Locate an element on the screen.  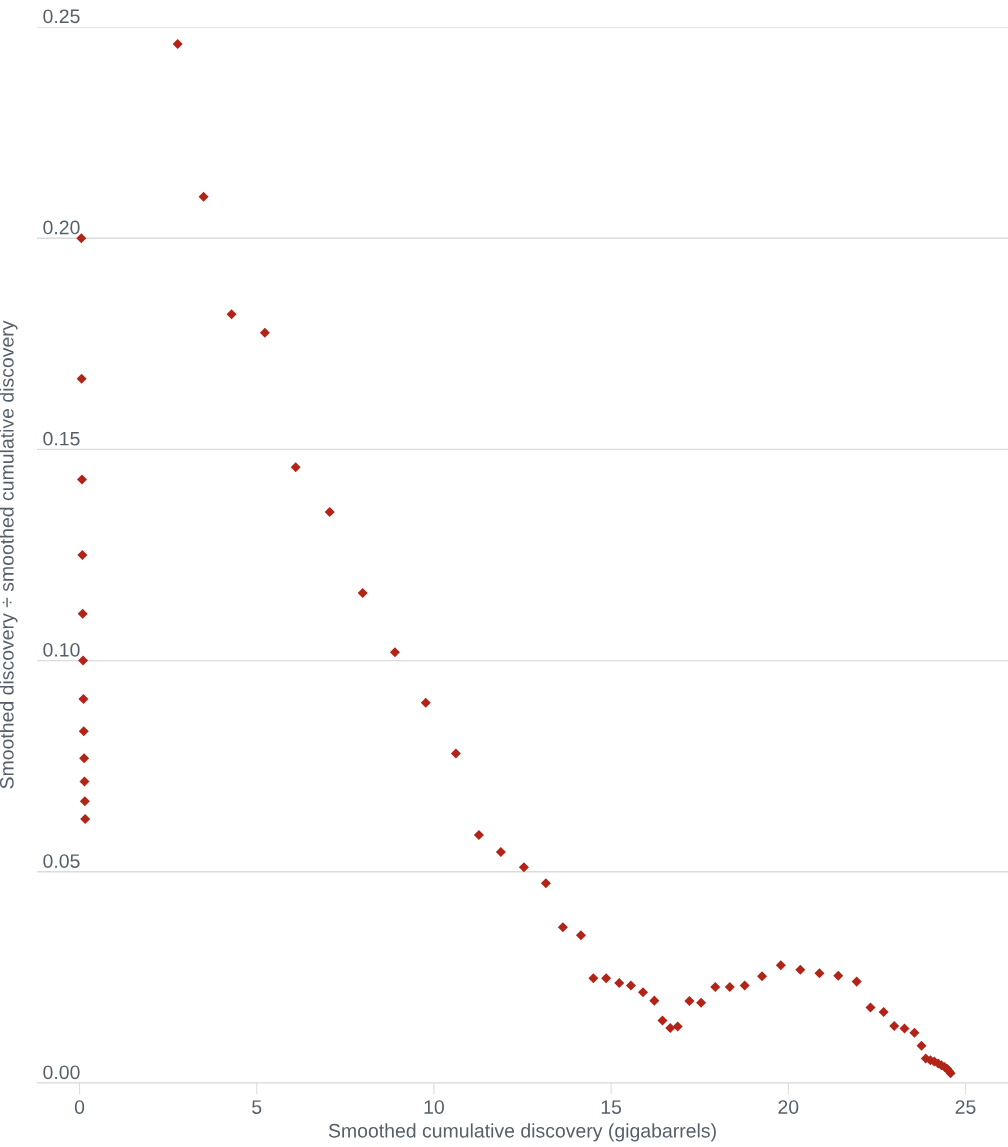
y-tick-label: 0.00 is located at coordinates (61, 1072).